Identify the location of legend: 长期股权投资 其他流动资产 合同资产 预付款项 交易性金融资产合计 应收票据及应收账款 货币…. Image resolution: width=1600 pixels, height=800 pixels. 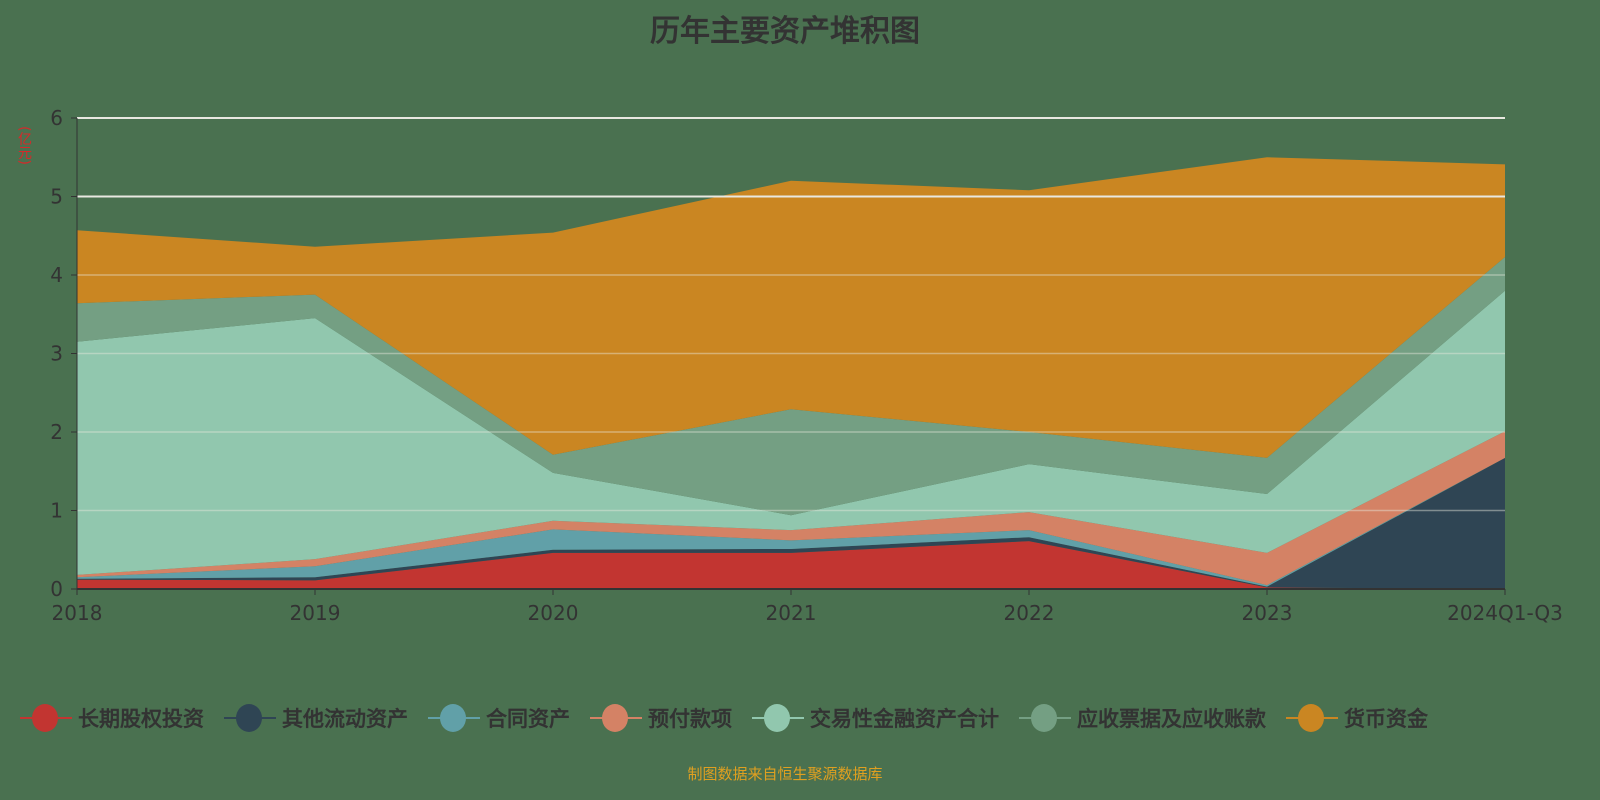
(724, 718).